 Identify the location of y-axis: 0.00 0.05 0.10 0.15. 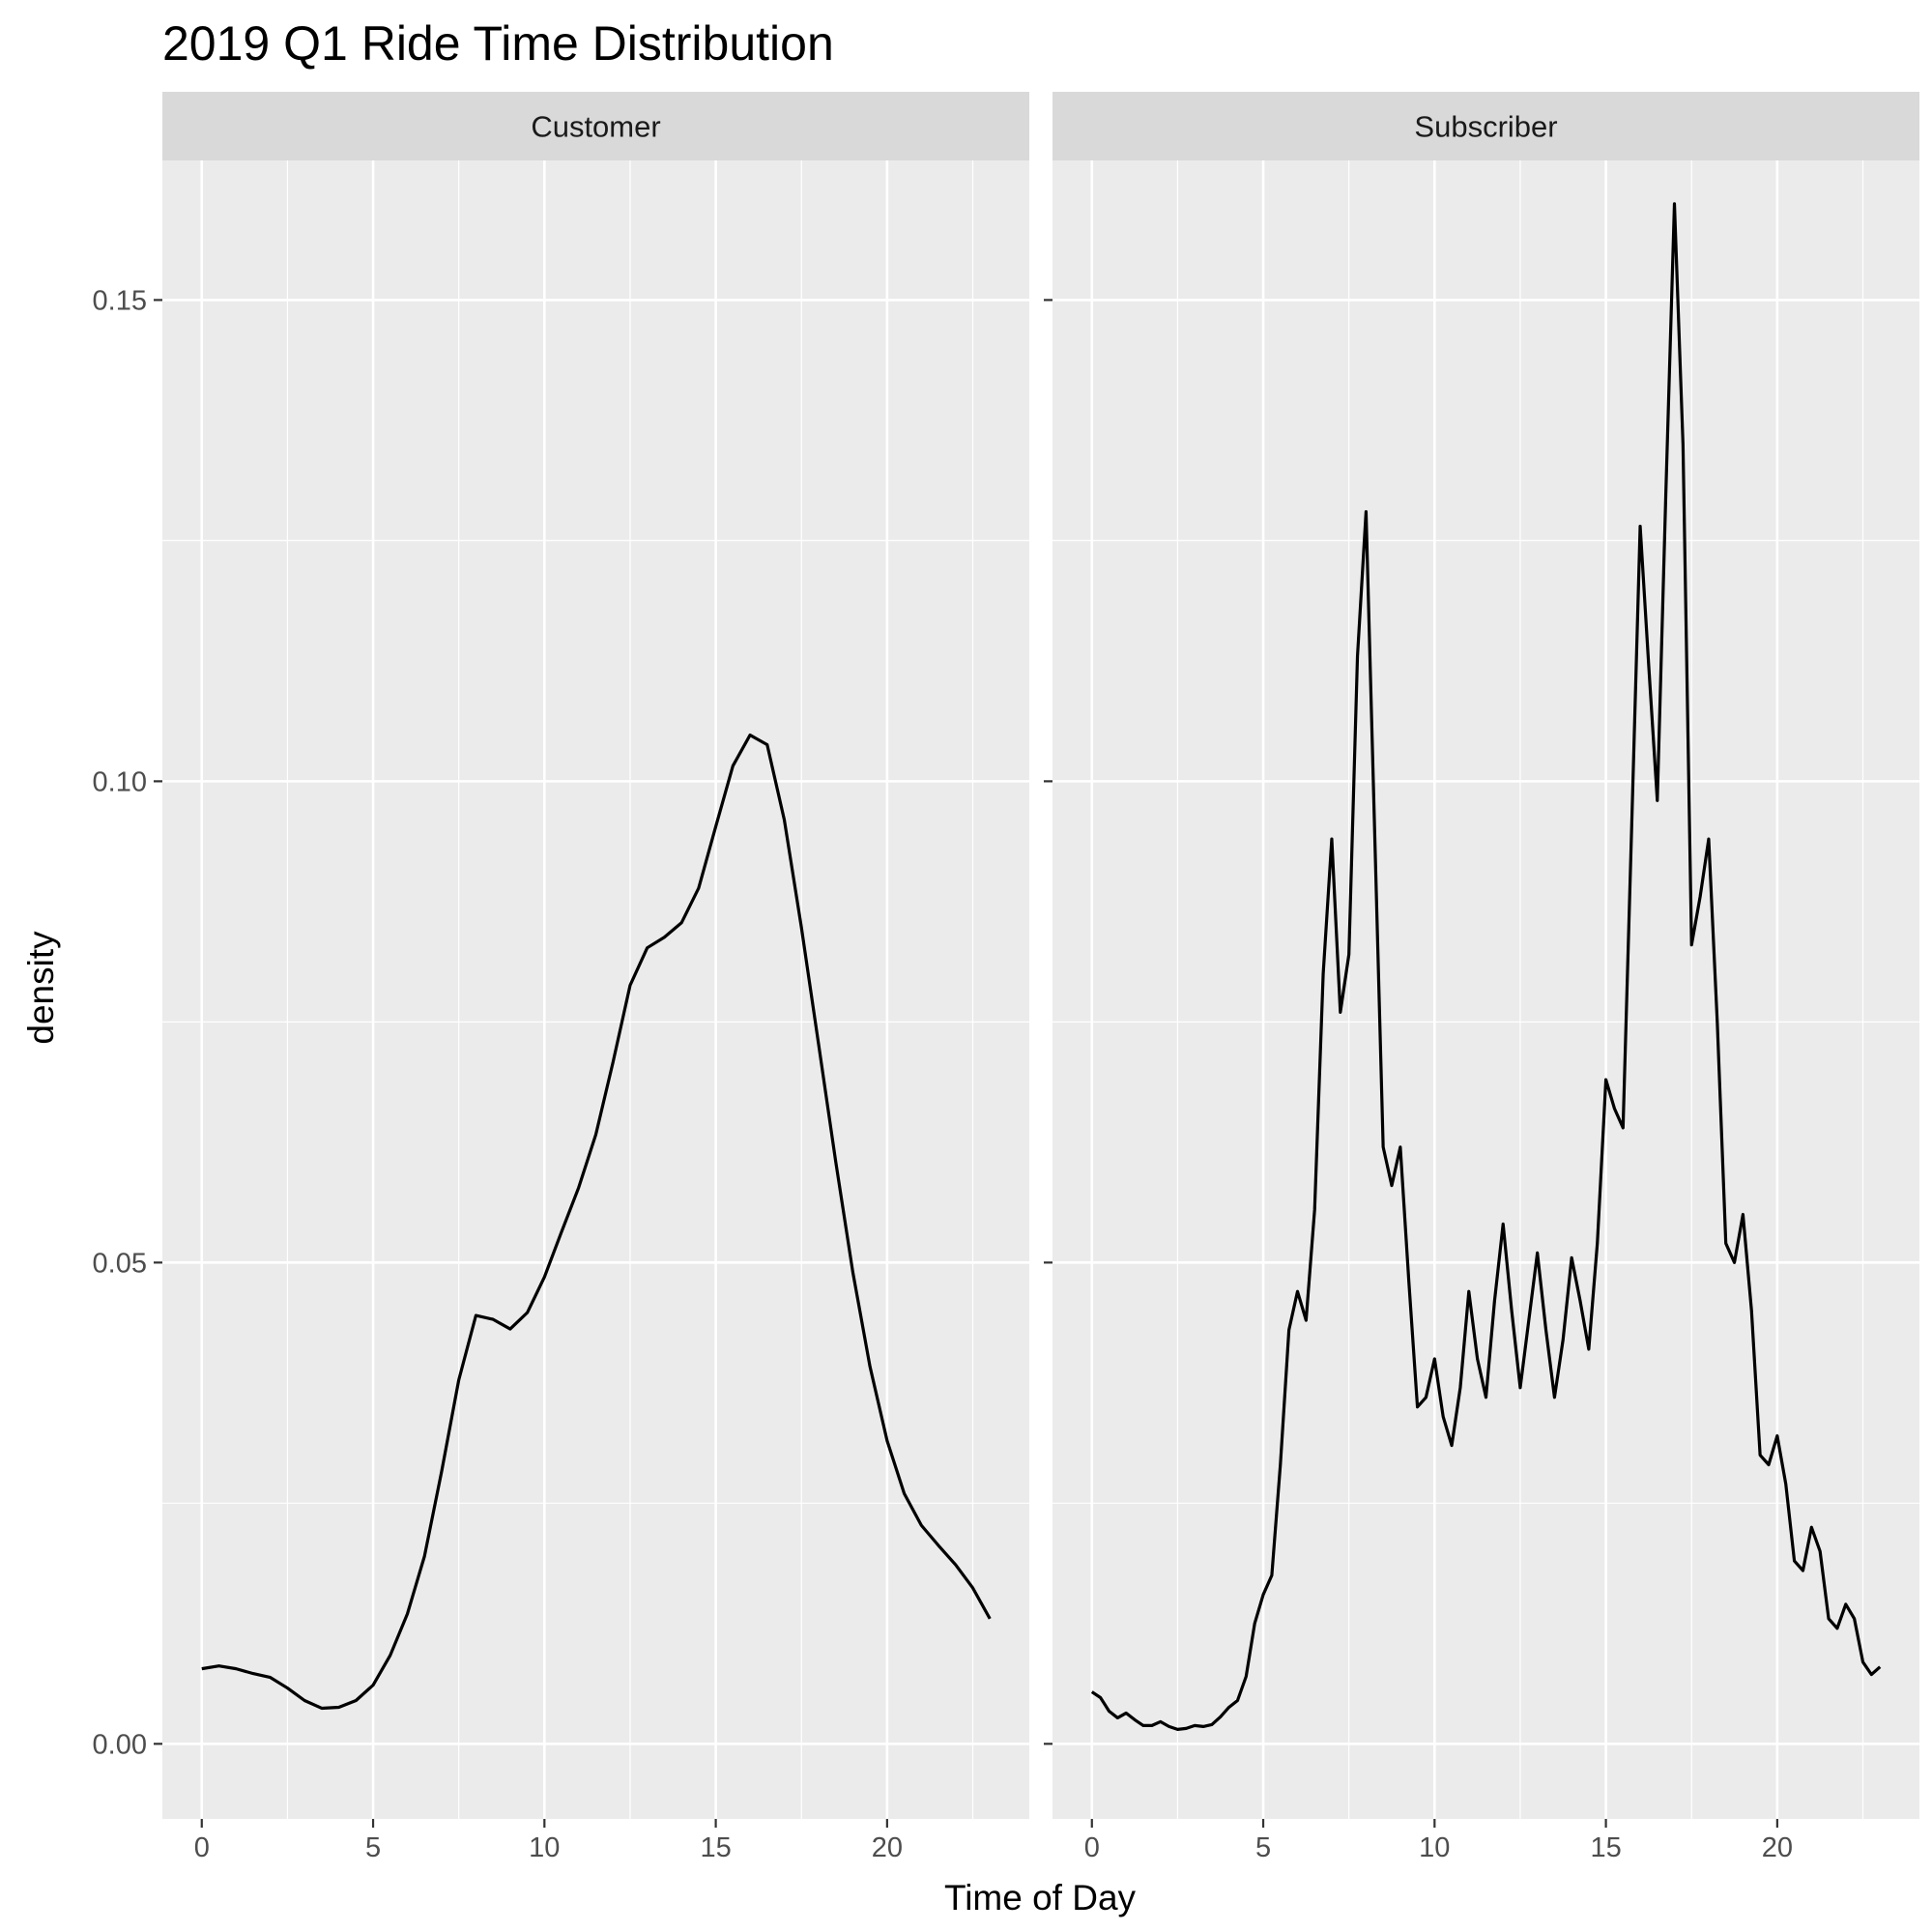
(128, 1022).